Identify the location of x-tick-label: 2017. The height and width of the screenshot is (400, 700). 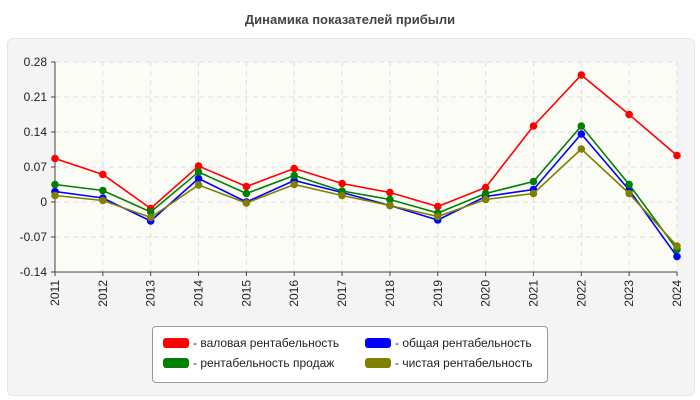
(342, 293).